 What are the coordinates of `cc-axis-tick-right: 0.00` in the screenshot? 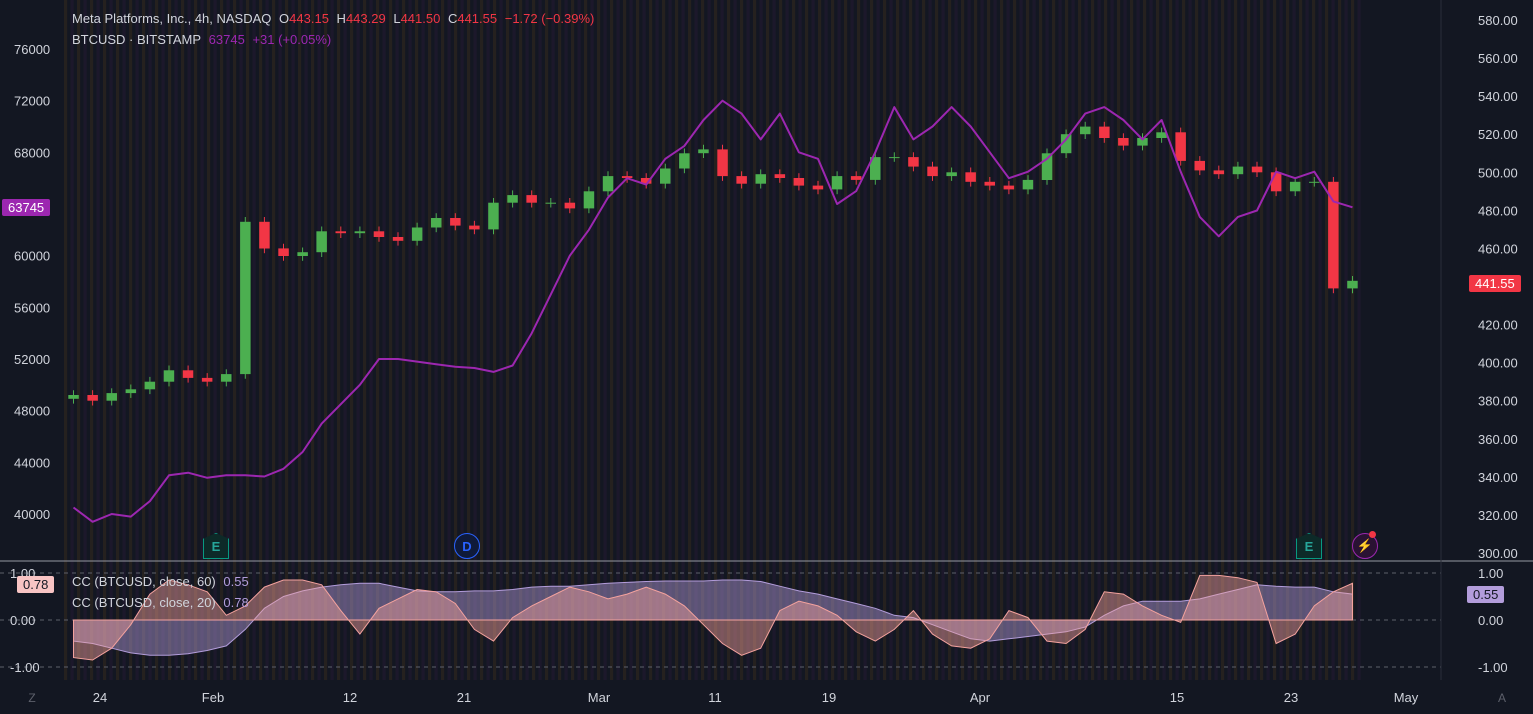 It's located at (1490, 620).